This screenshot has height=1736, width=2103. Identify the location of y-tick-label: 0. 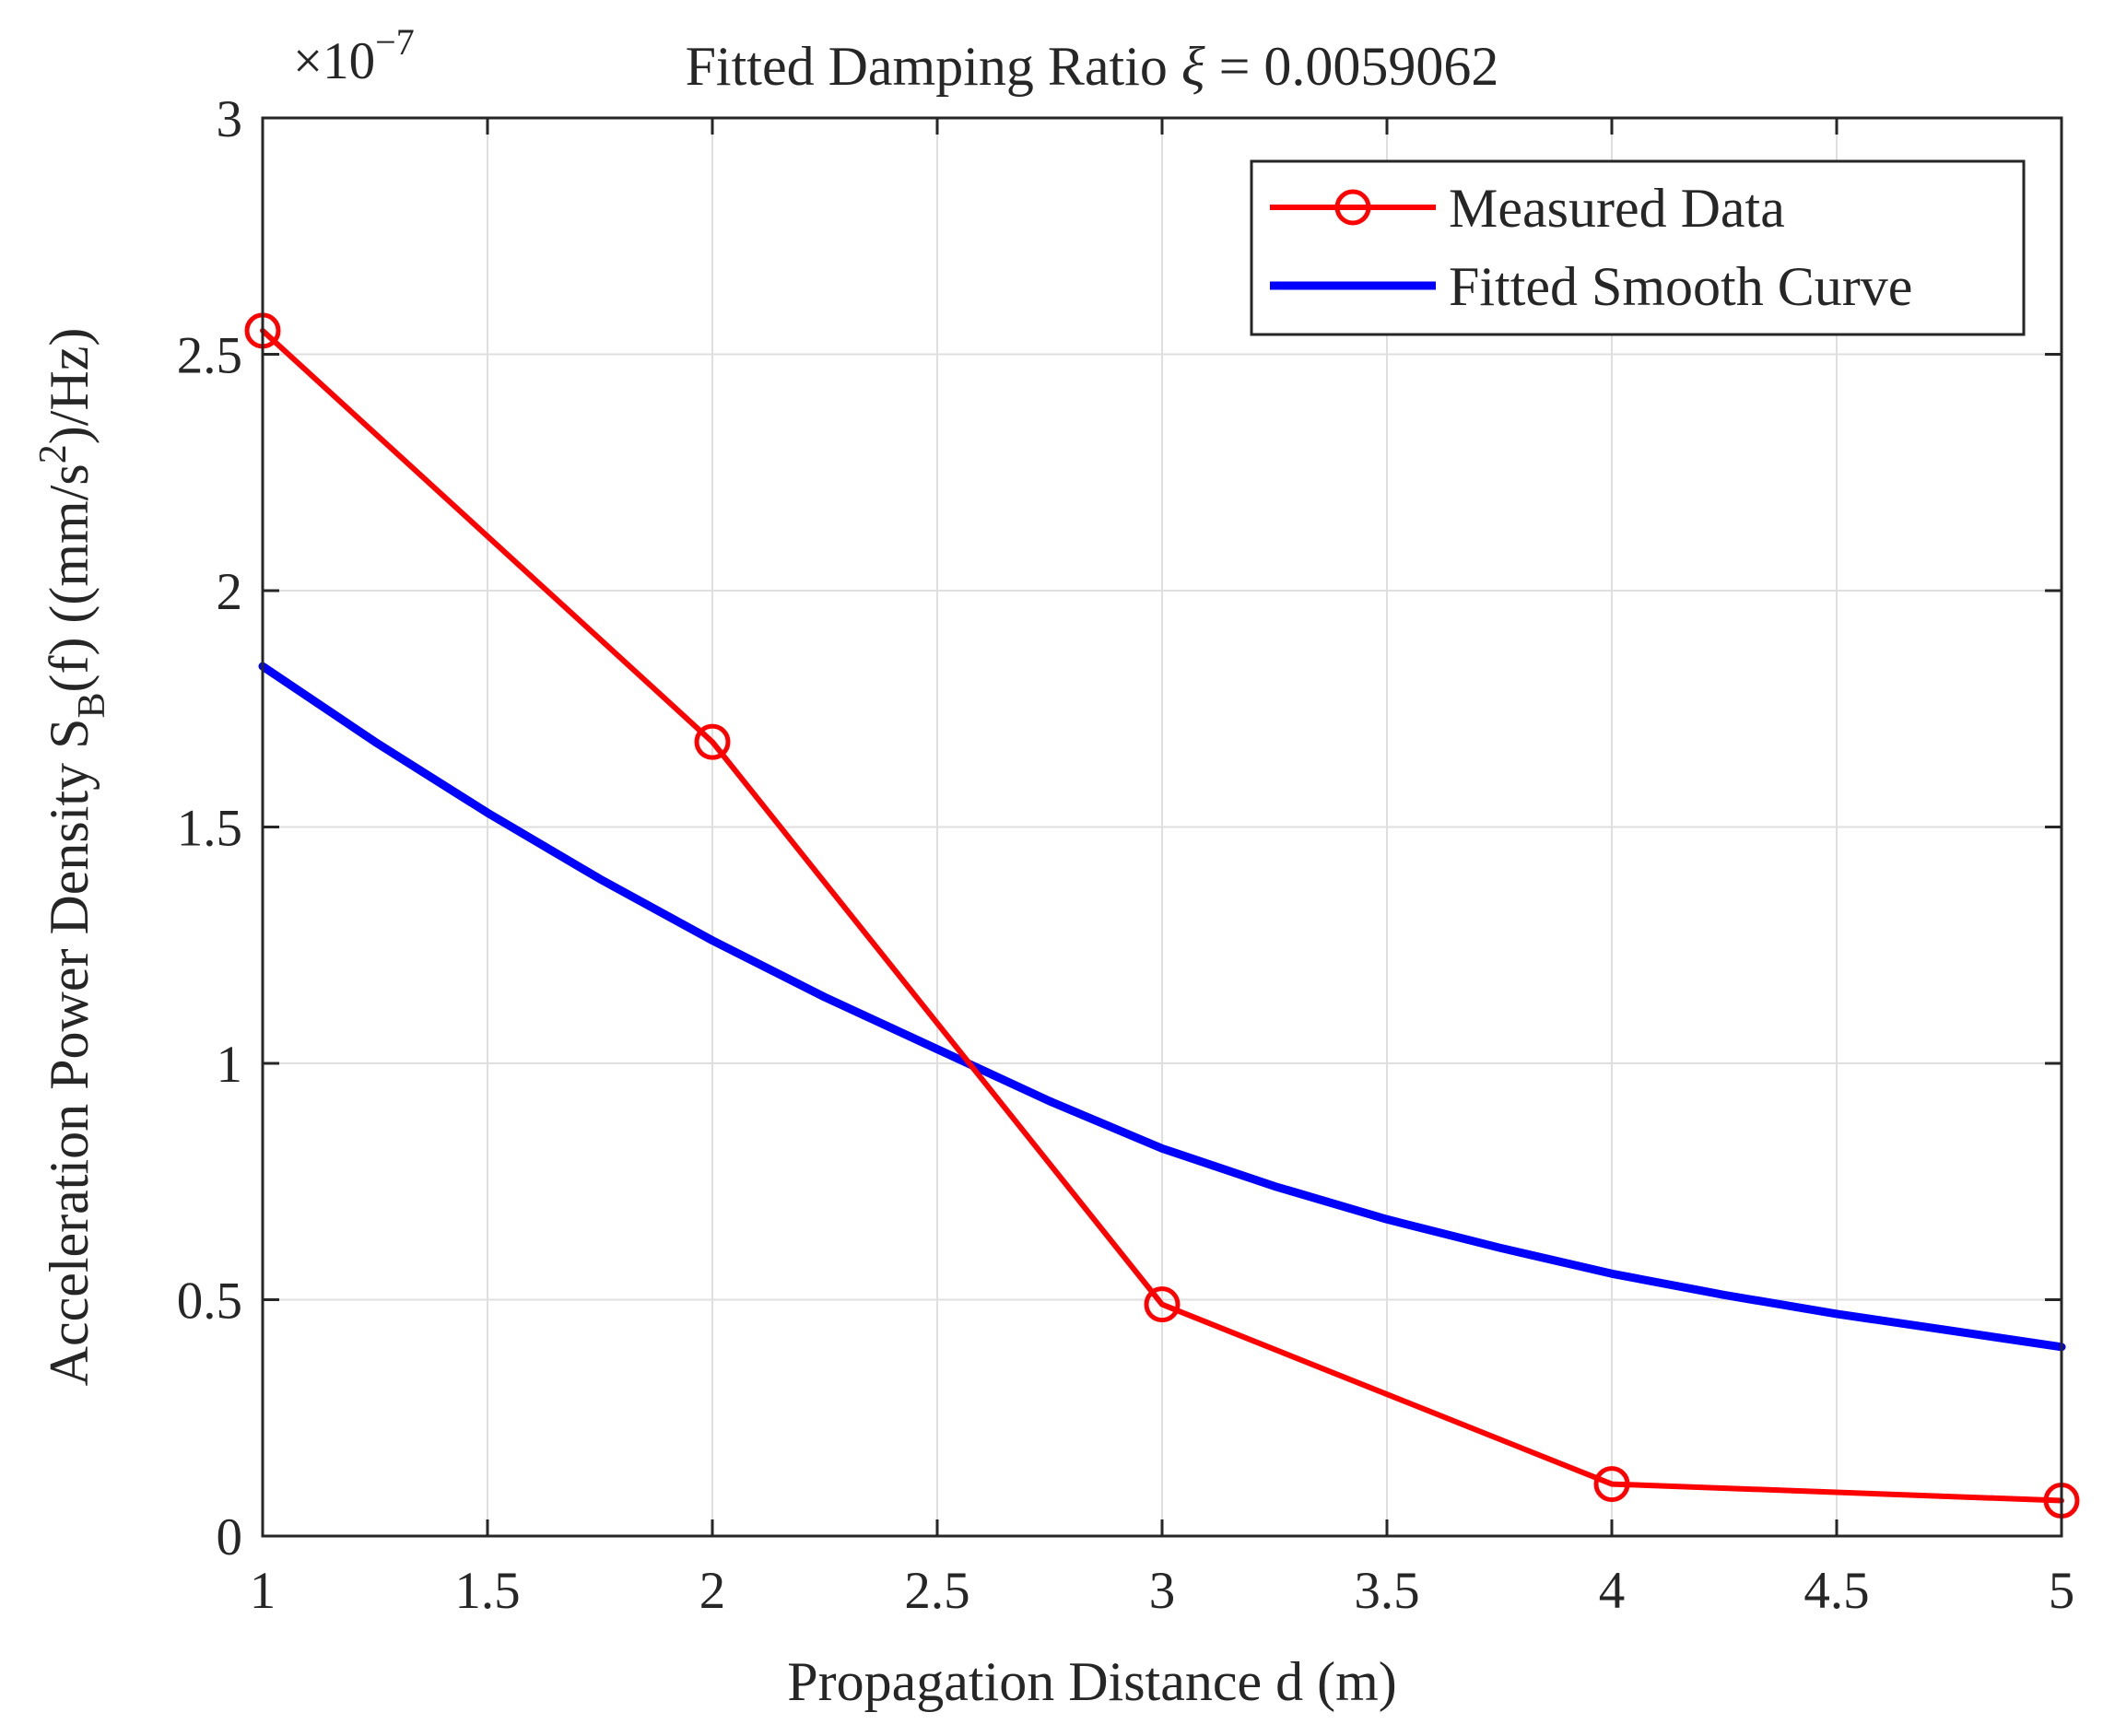
(230, 1537).